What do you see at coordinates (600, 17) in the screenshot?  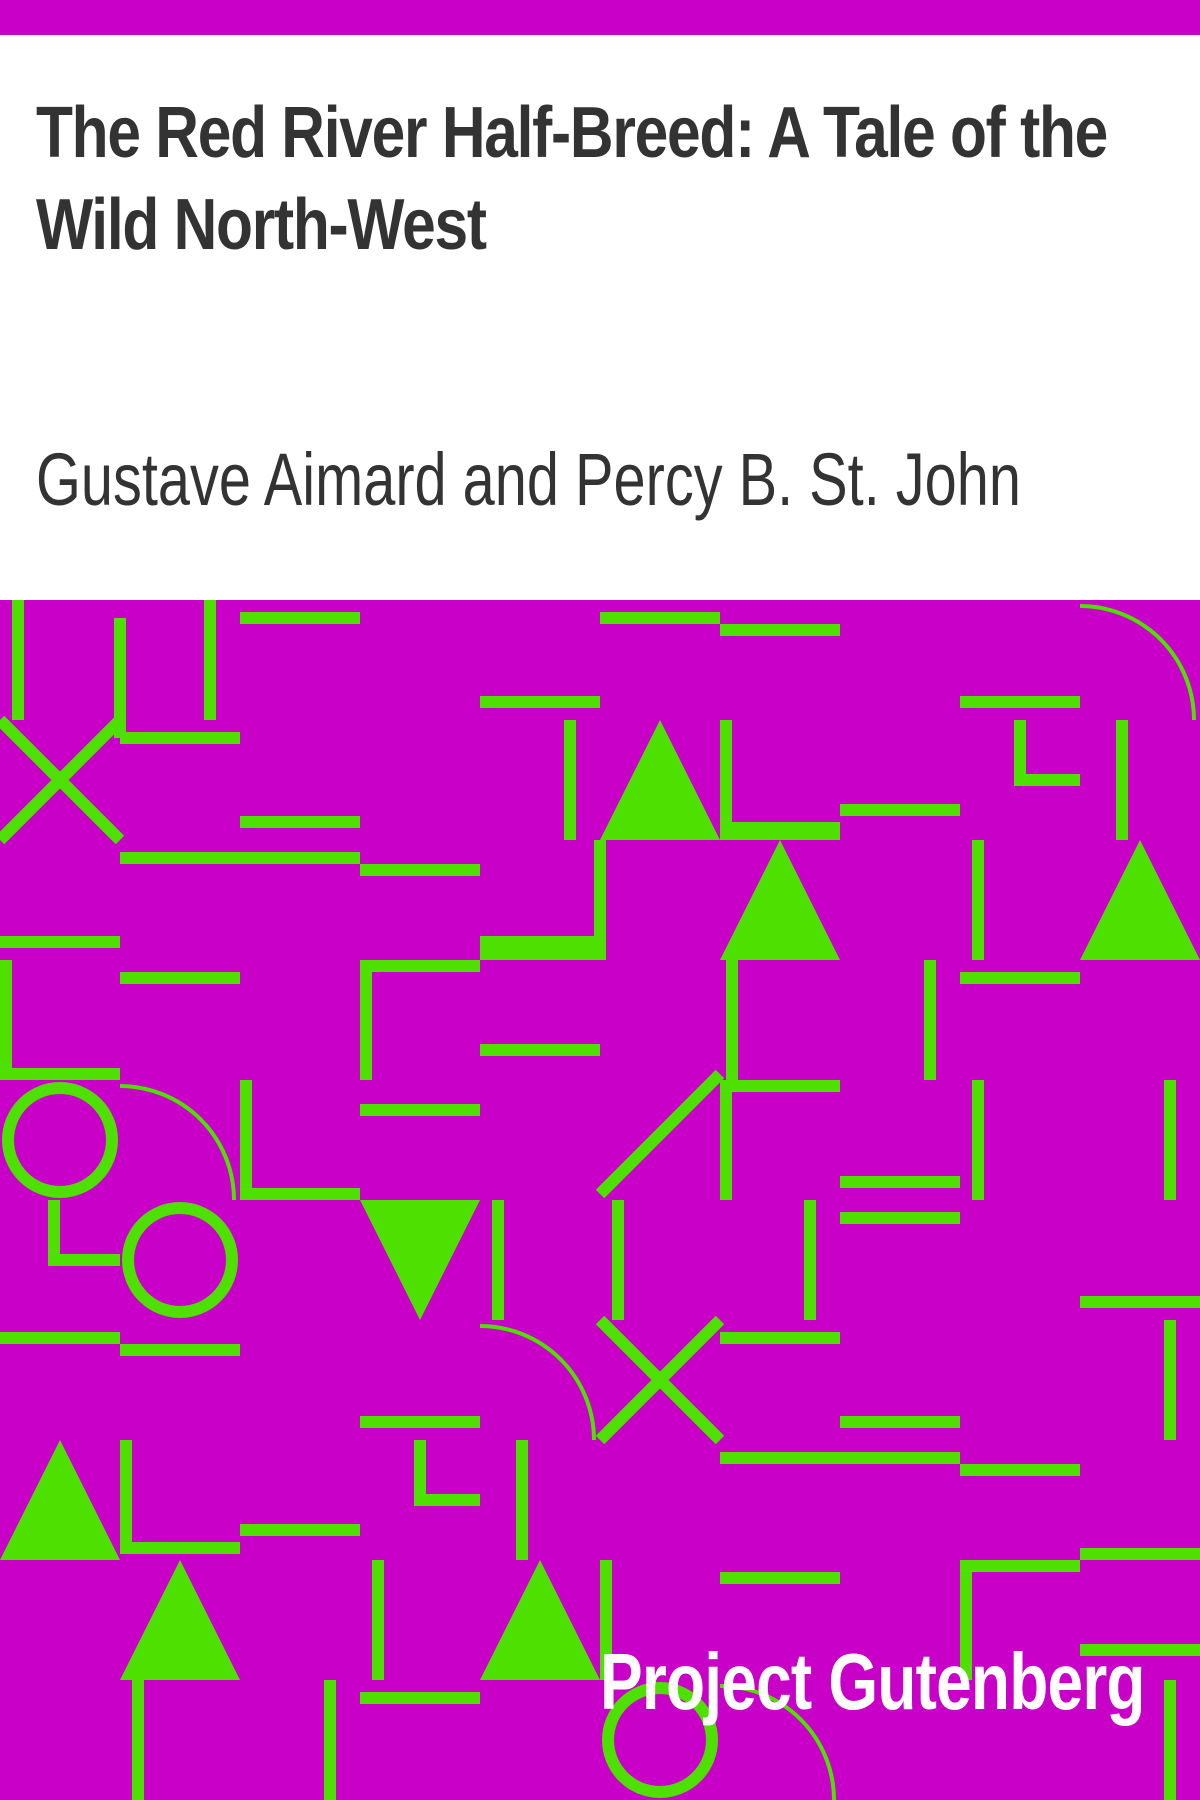 I see `top-accent-band` at bounding box center [600, 17].